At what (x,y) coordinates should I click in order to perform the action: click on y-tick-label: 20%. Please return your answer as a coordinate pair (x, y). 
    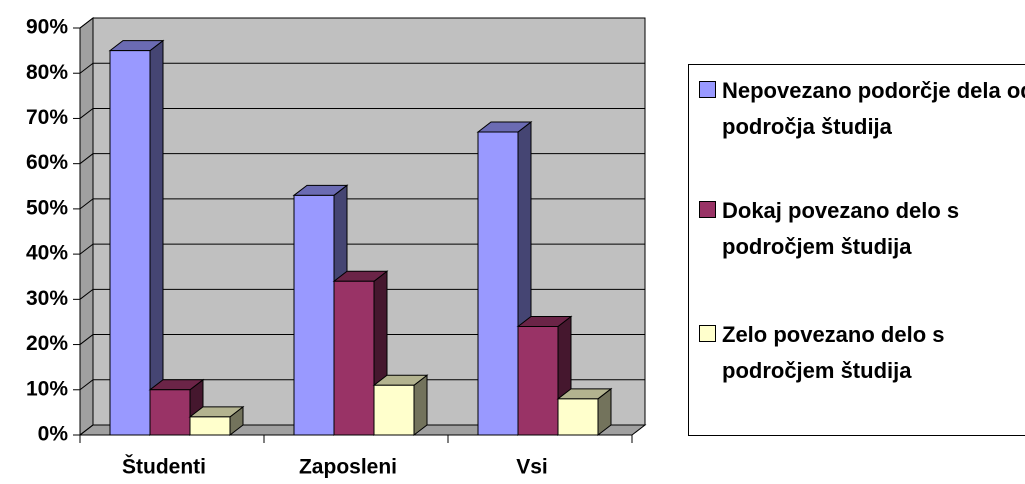
    Looking at the image, I should click on (47, 343).